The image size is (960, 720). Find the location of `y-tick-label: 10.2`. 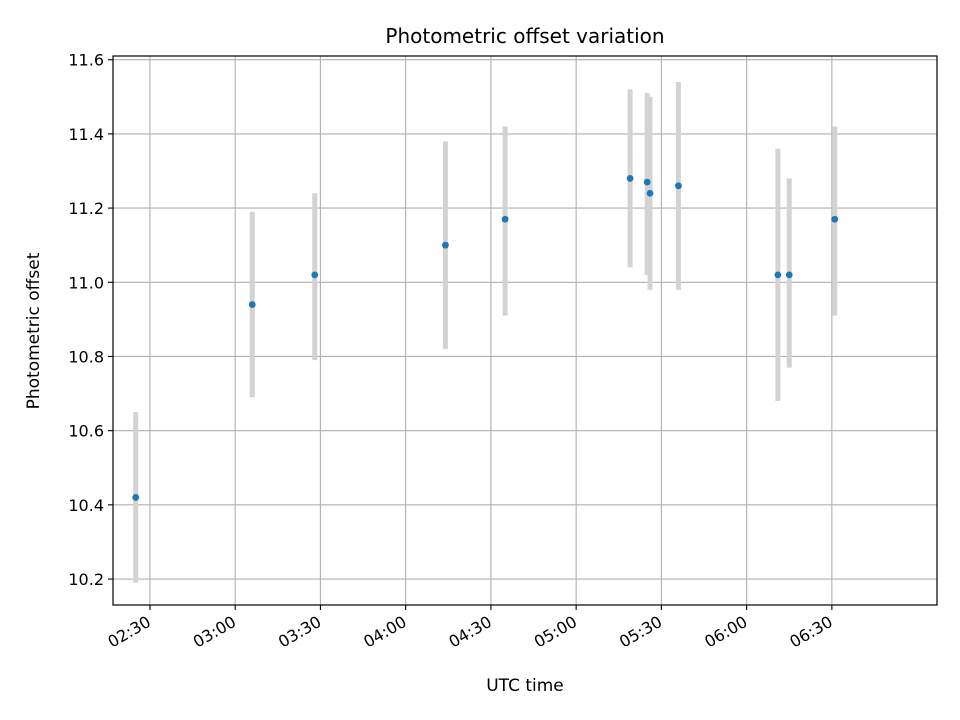

y-tick-label: 10.2 is located at coordinates (86, 579).